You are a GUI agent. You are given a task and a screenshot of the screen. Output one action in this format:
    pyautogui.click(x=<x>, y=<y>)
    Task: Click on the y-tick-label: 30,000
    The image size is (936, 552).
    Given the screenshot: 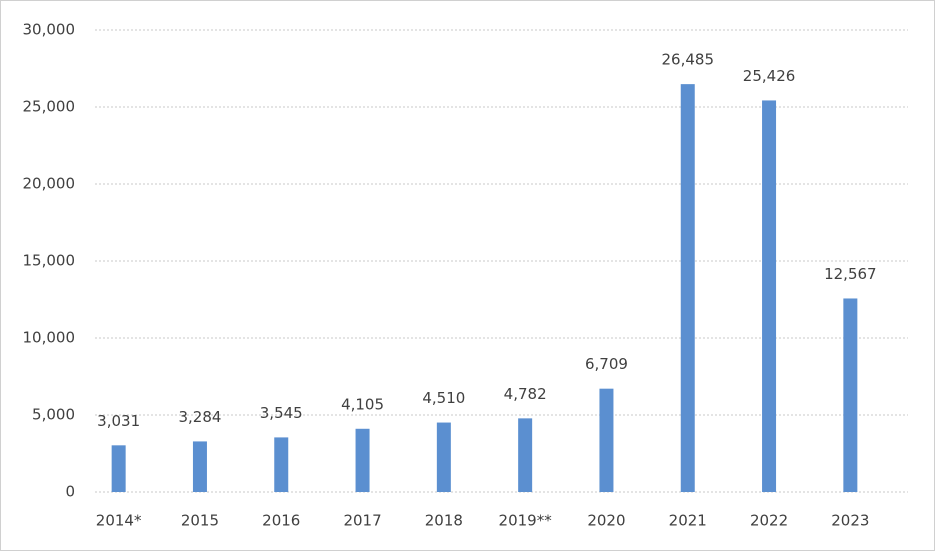 What is the action you would take?
    pyautogui.click(x=49, y=30)
    